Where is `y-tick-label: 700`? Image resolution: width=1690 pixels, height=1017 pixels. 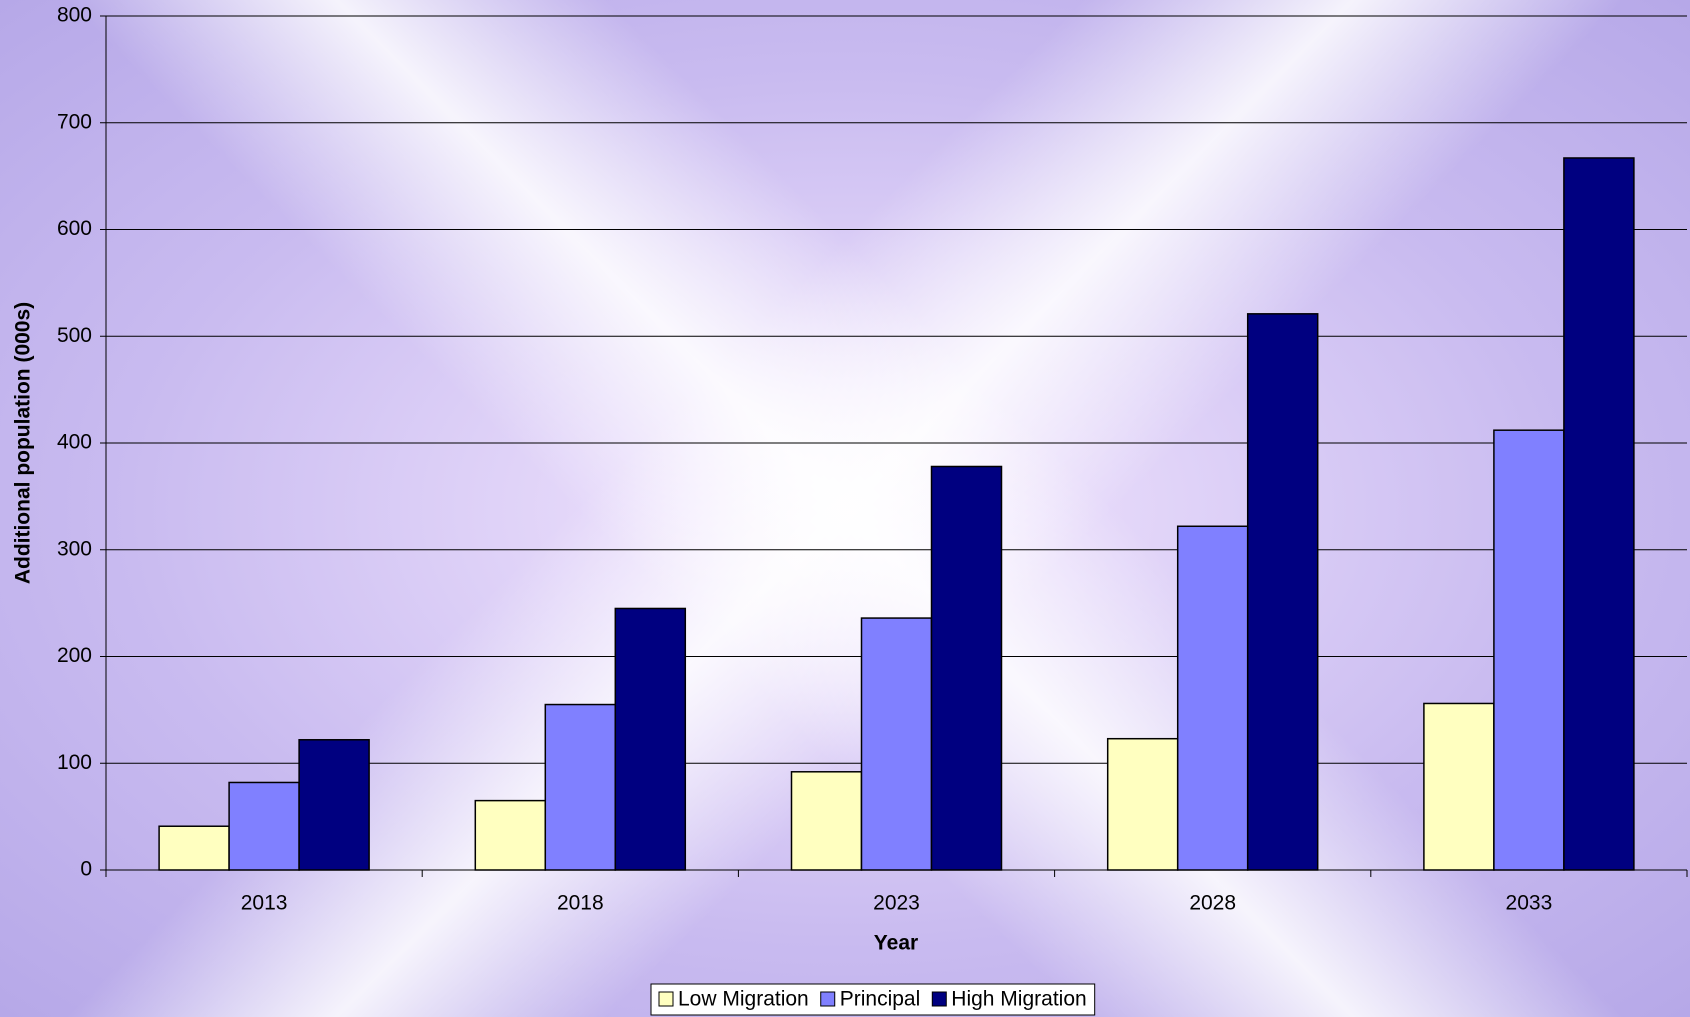 y-tick-label: 700 is located at coordinates (74, 121).